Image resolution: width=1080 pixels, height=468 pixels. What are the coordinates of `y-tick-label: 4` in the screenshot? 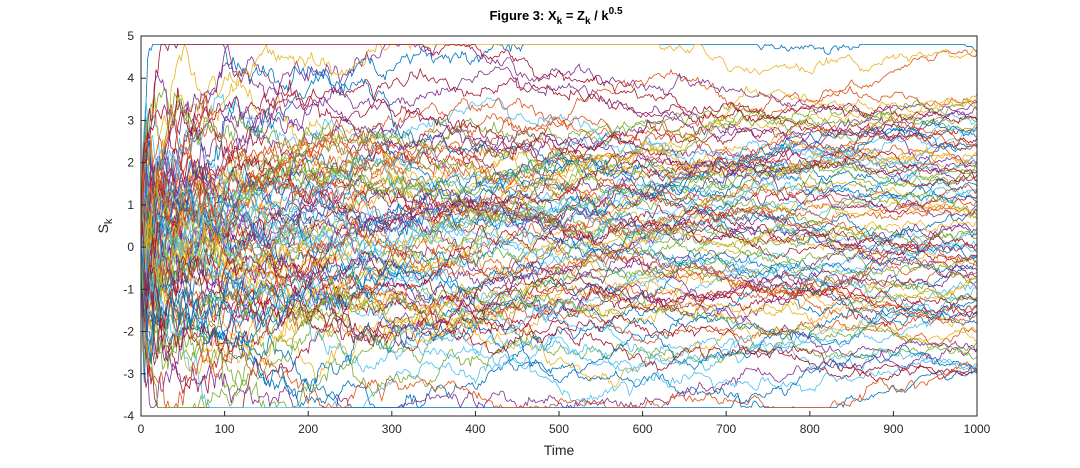 It's located at (130, 78).